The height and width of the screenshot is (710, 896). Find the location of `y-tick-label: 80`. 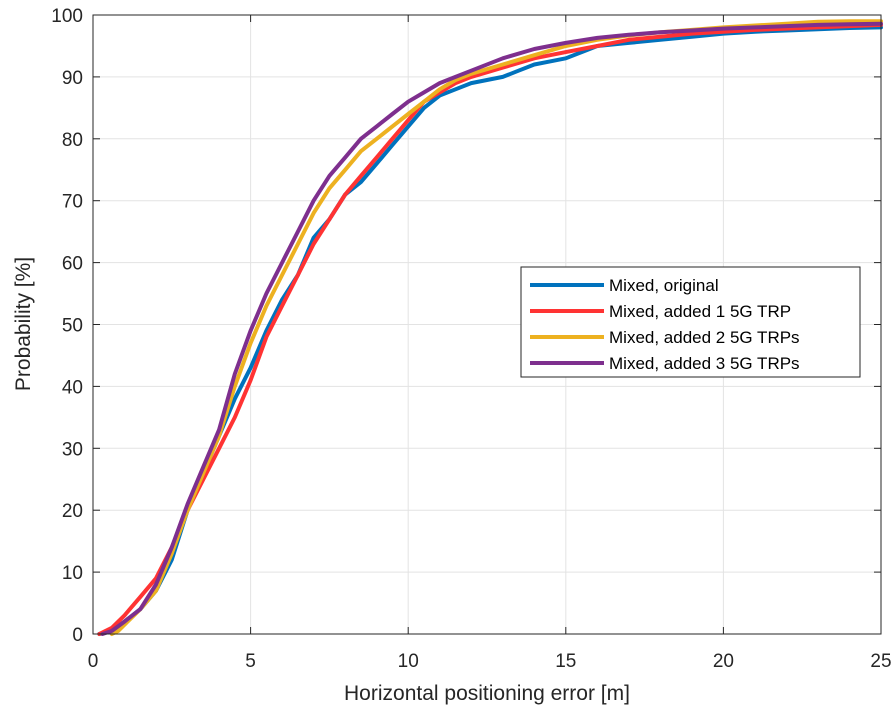

y-tick-label: 80 is located at coordinates (72, 140).